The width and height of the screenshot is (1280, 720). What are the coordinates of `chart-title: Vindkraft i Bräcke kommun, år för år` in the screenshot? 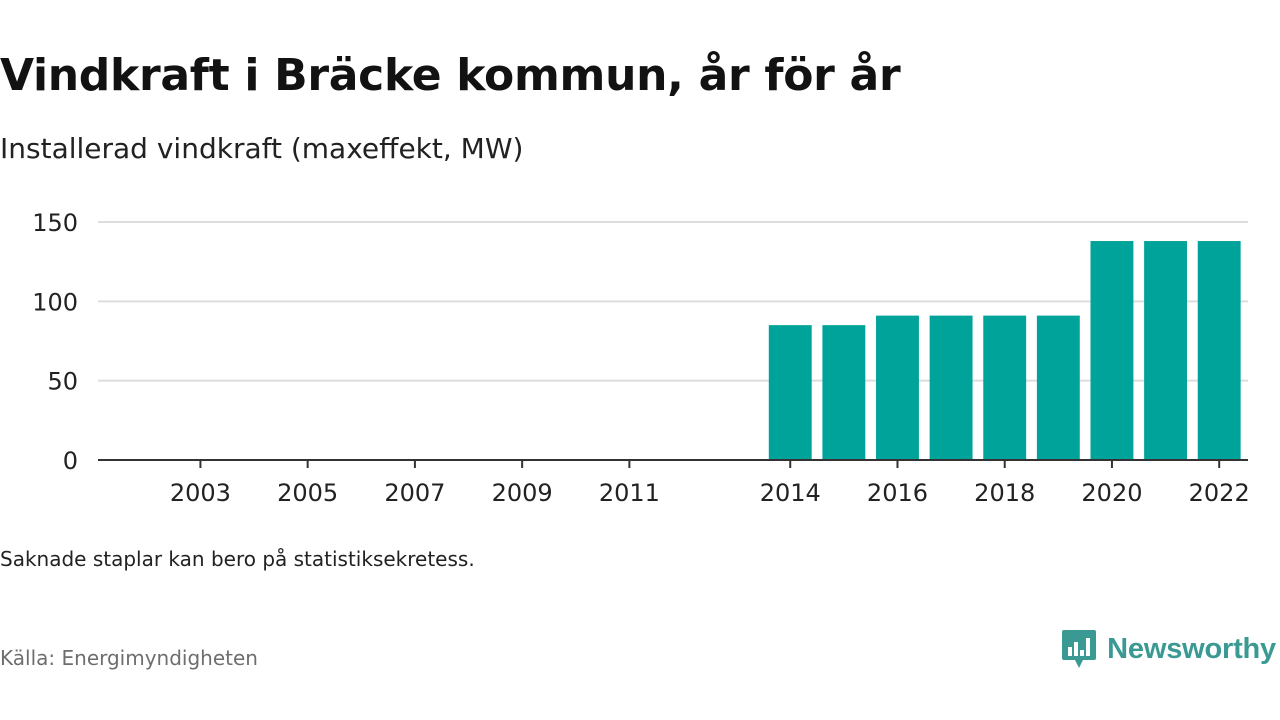 It's located at (450, 75).